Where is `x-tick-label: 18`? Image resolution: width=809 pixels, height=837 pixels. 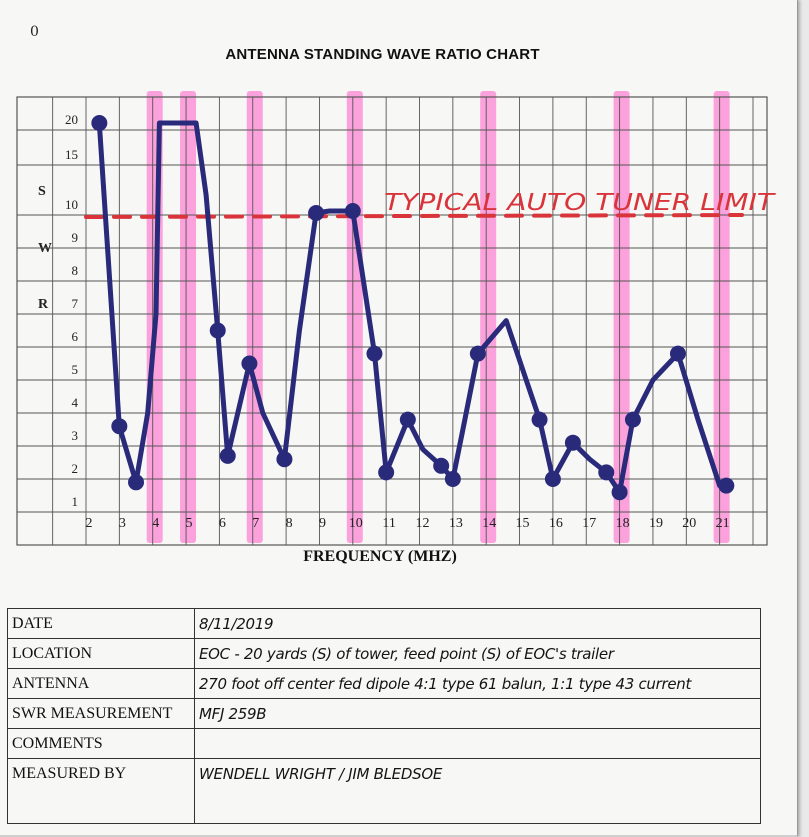
x-tick-label: 18 is located at coordinates (623, 523).